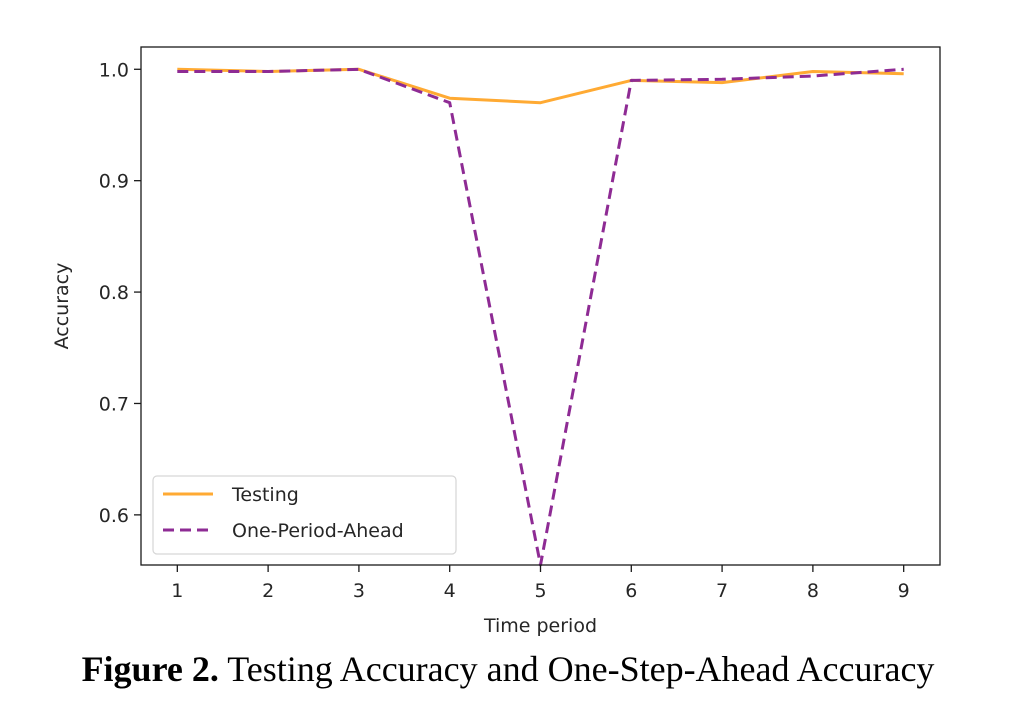  Describe the element at coordinates (318, 531) in the screenshot. I see `legend-label-one-period-ahead: One-Period-Ahead` at that location.